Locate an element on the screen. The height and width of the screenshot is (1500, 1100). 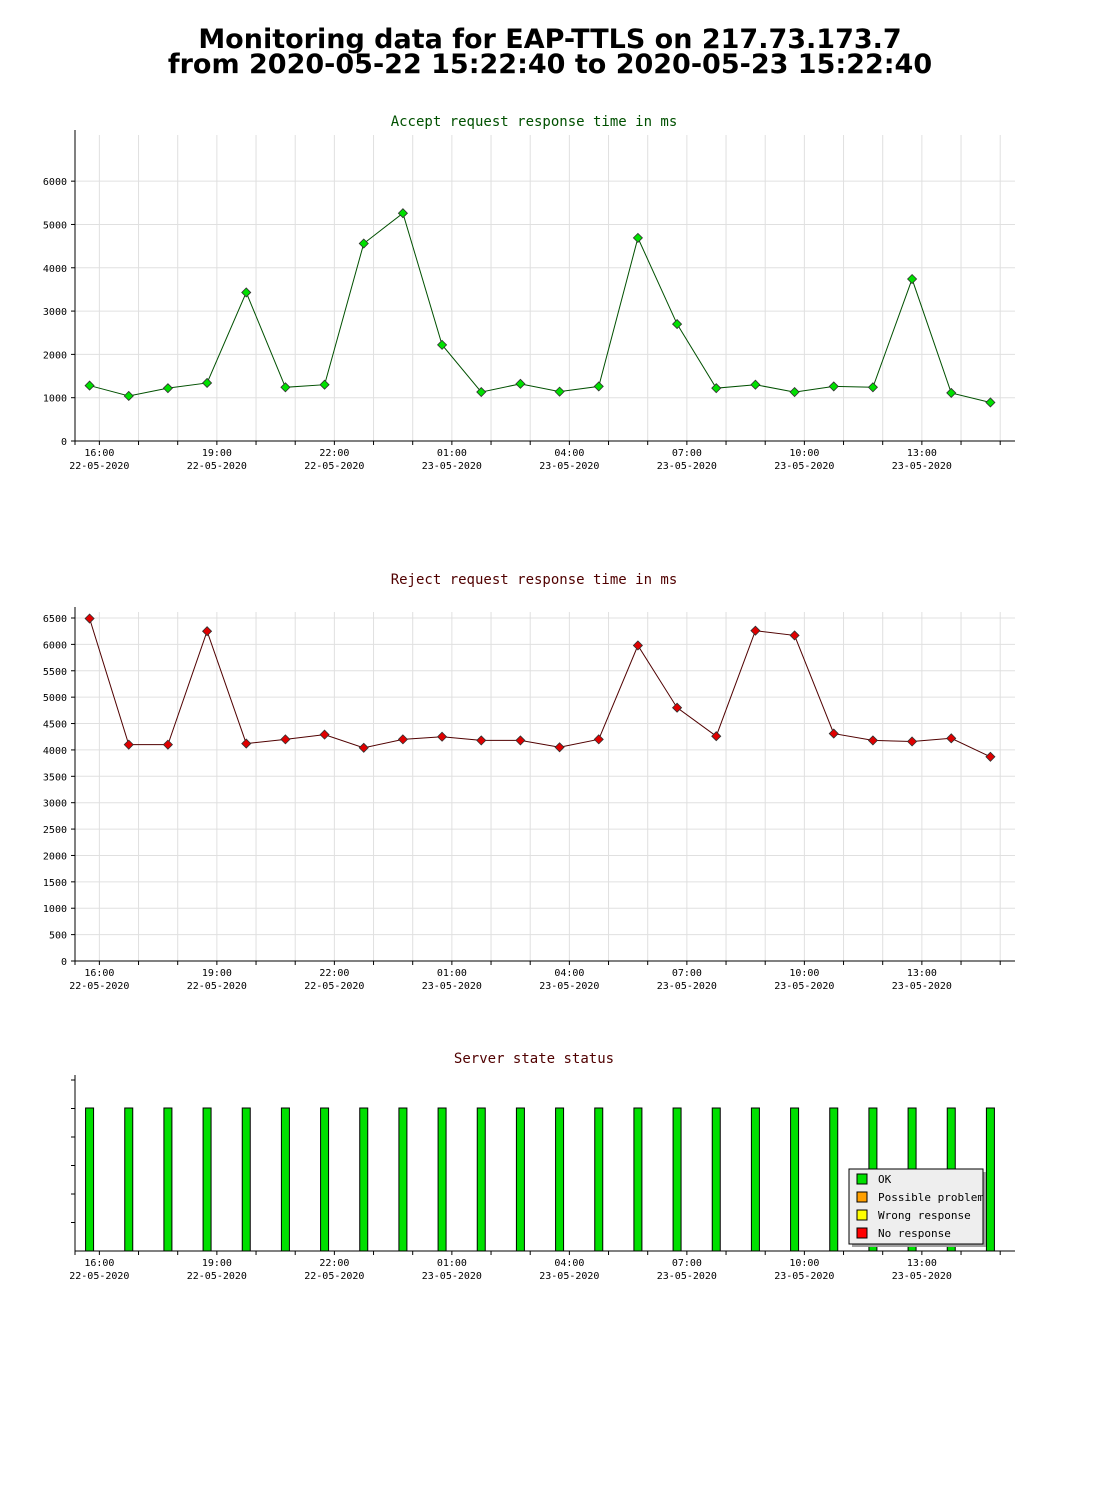
x-tick-time: 01:00 is located at coordinates (452, 453).